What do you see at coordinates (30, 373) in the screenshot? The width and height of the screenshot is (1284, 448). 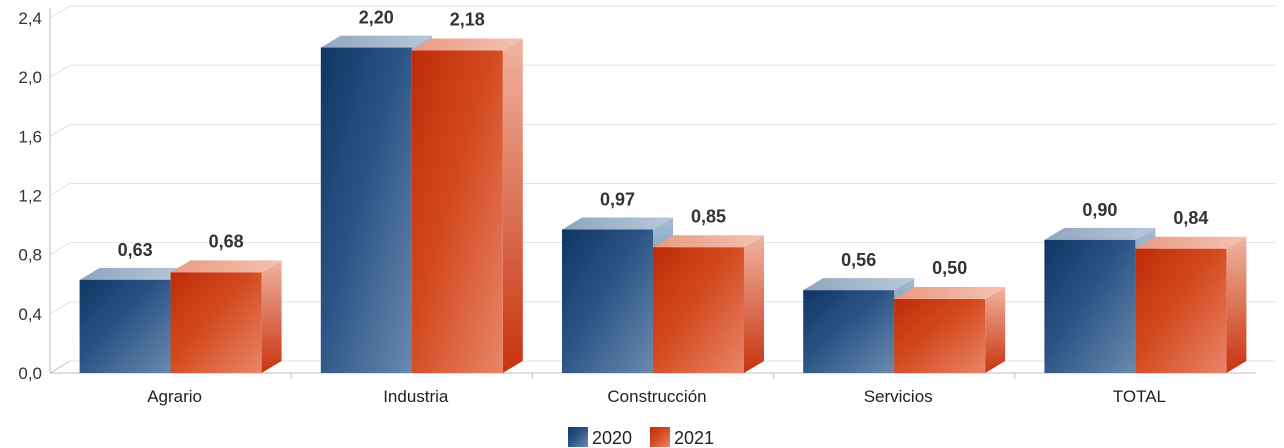 I see `y-tick-label: 0,0` at bounding box center [30, 373].